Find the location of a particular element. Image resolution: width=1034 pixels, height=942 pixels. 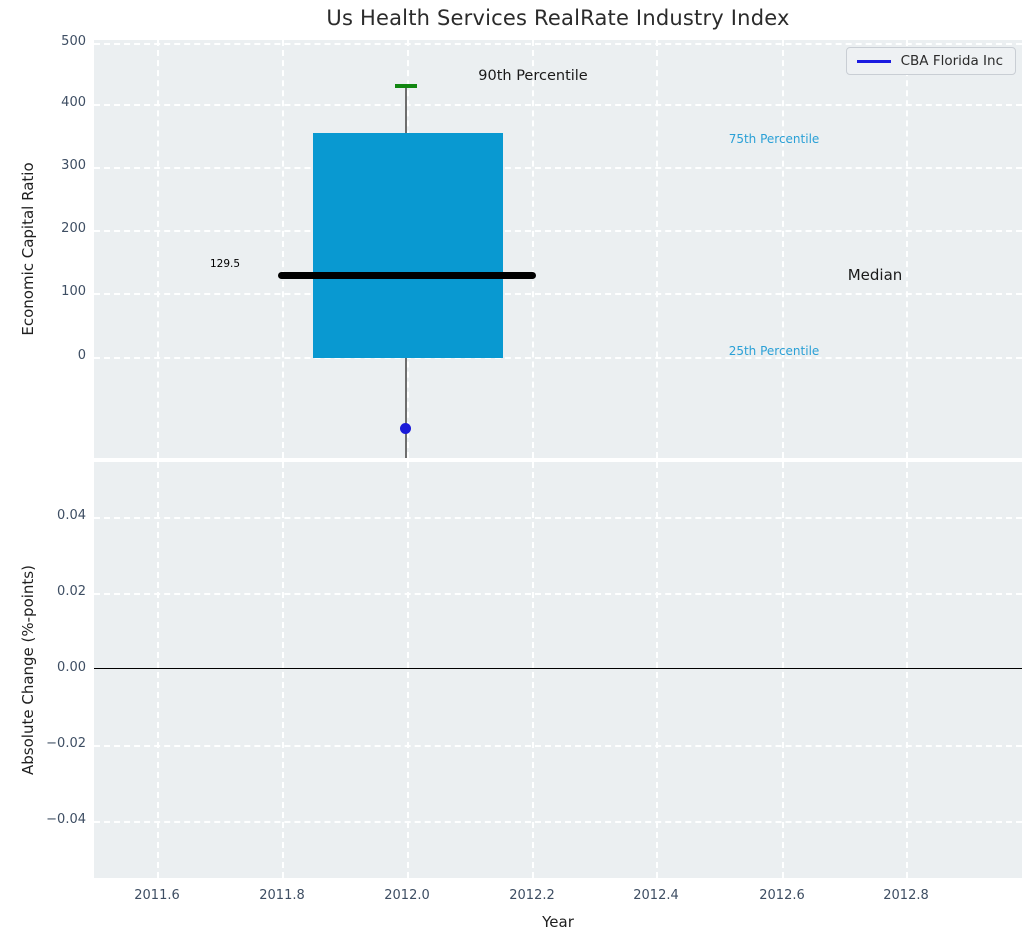

percentile-90-cap is located at coordinates (406, 86).